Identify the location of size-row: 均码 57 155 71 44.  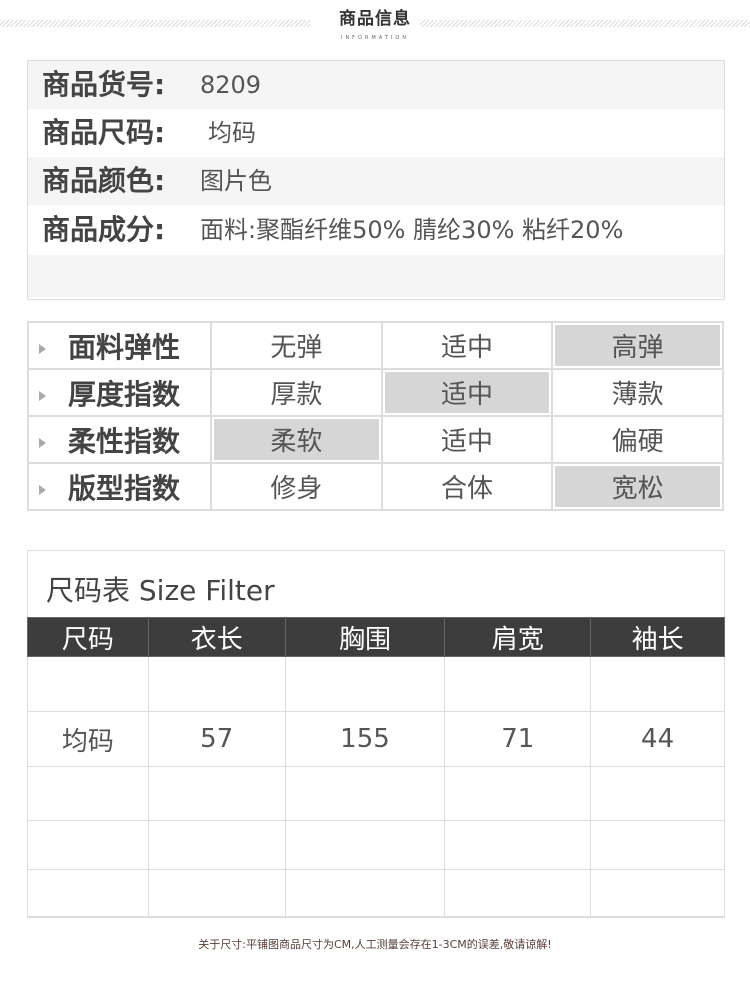
(376, 739).